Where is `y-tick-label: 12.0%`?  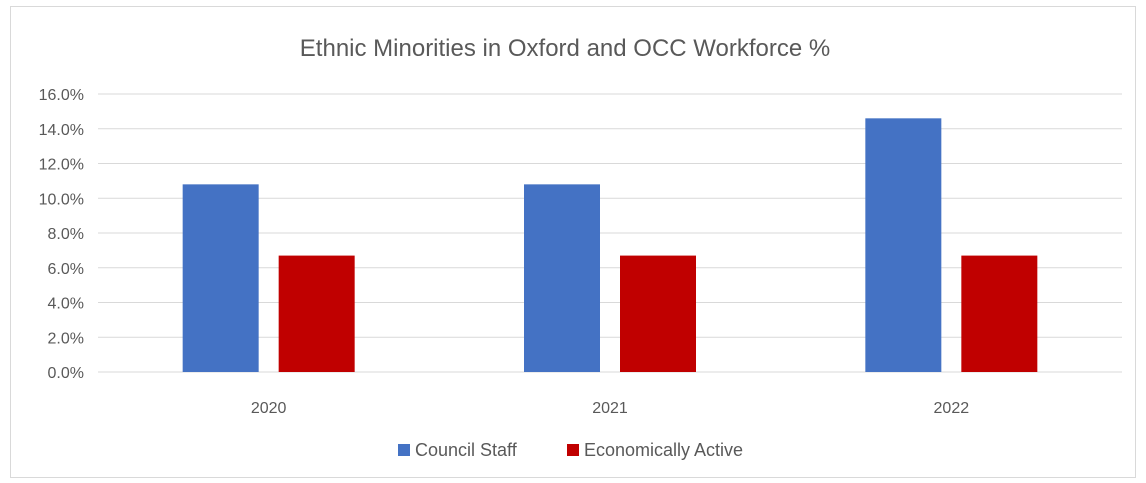
y-tick-label: 12.0% is located at coordinates (61, 165).